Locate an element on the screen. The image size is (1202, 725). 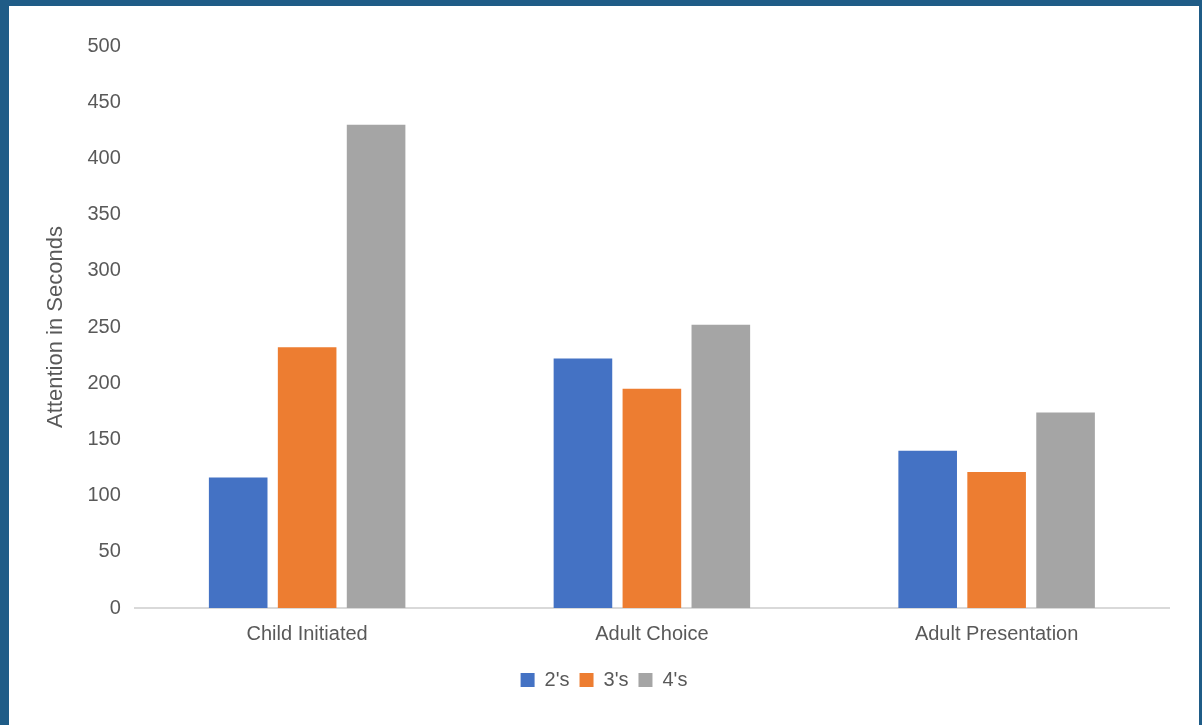
x-tick-label: Adult Choice is located at coordinates (652, 632).